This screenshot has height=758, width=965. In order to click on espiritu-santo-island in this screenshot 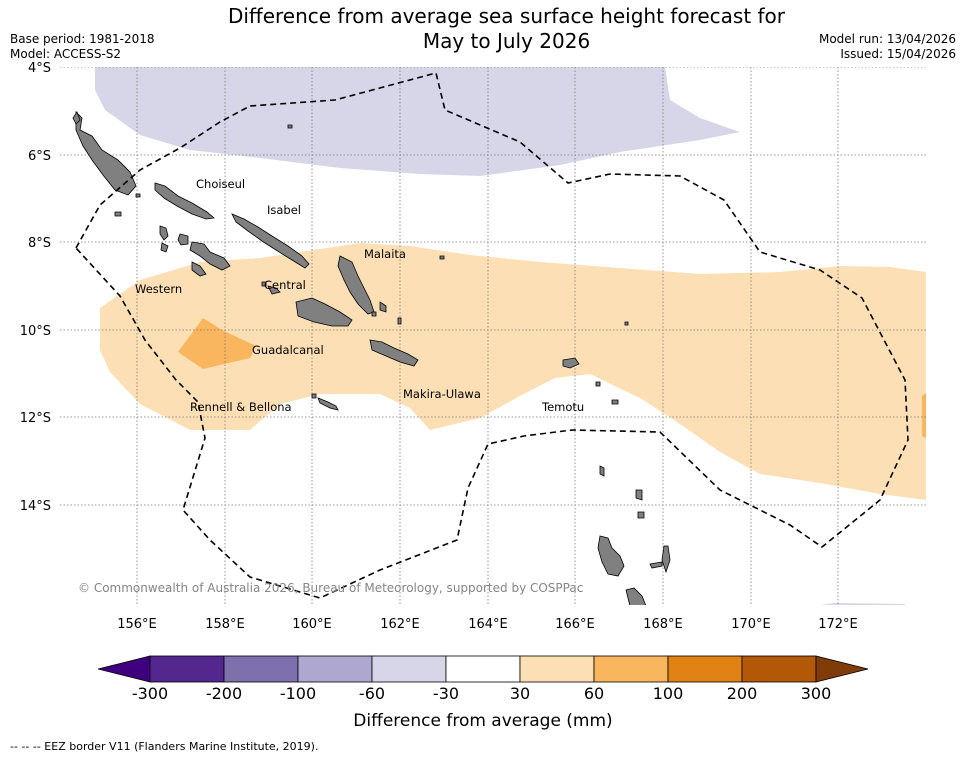, I will do `click(611, 556)`.